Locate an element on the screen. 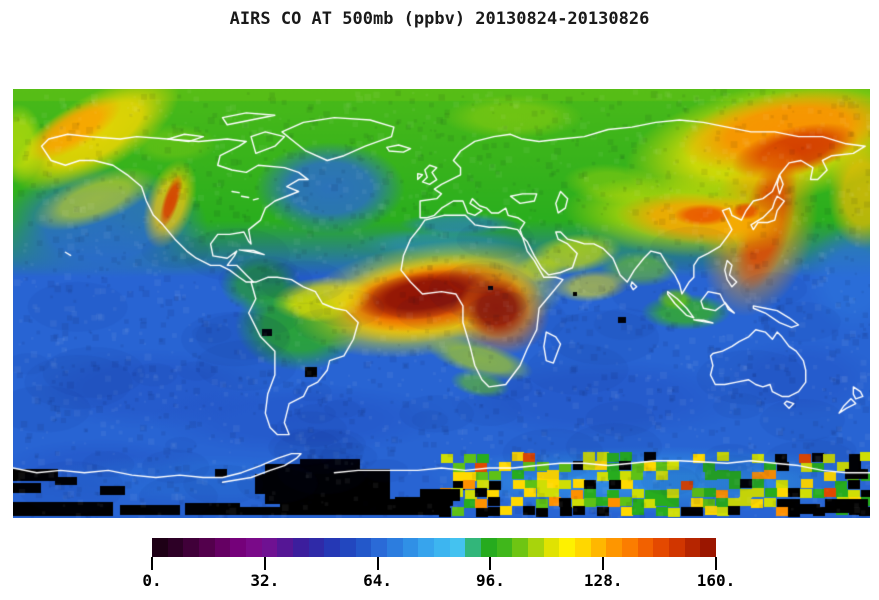 This screenshot has width=879, height=600. colorbar is located at coordinates (434, 547).